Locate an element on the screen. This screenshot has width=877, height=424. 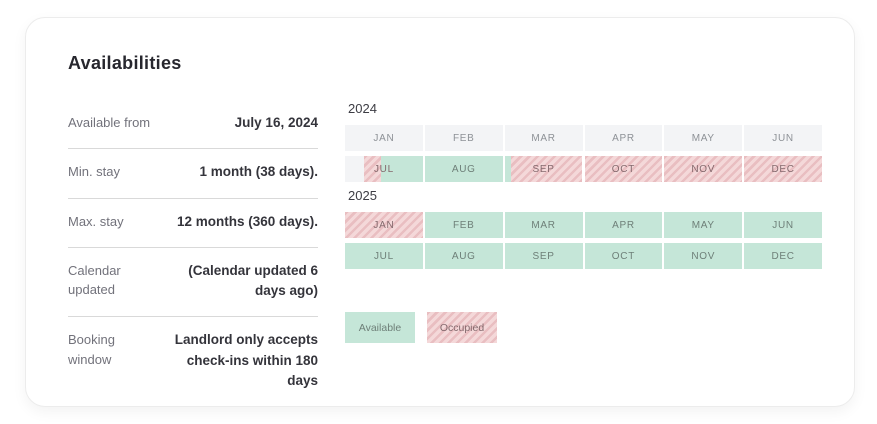
detail-row-available-from: Available from July 16, 2024 is located at coordinates (193, 125).